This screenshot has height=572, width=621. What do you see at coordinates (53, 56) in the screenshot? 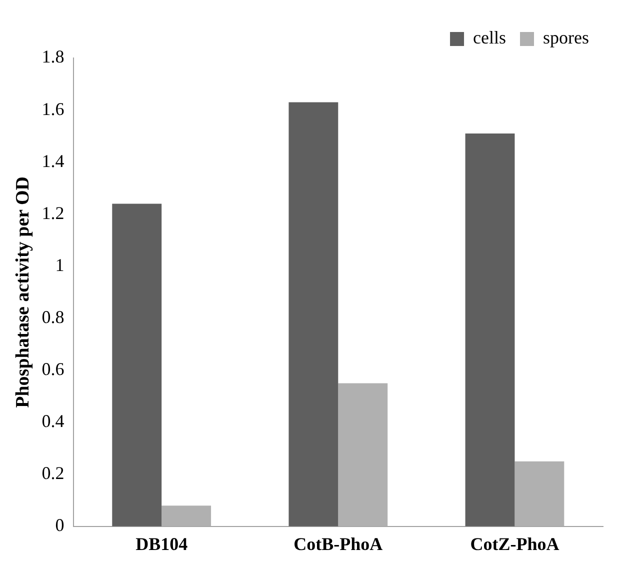
I see `y-tick-label: 1.8` at bounding box center [53, 56].